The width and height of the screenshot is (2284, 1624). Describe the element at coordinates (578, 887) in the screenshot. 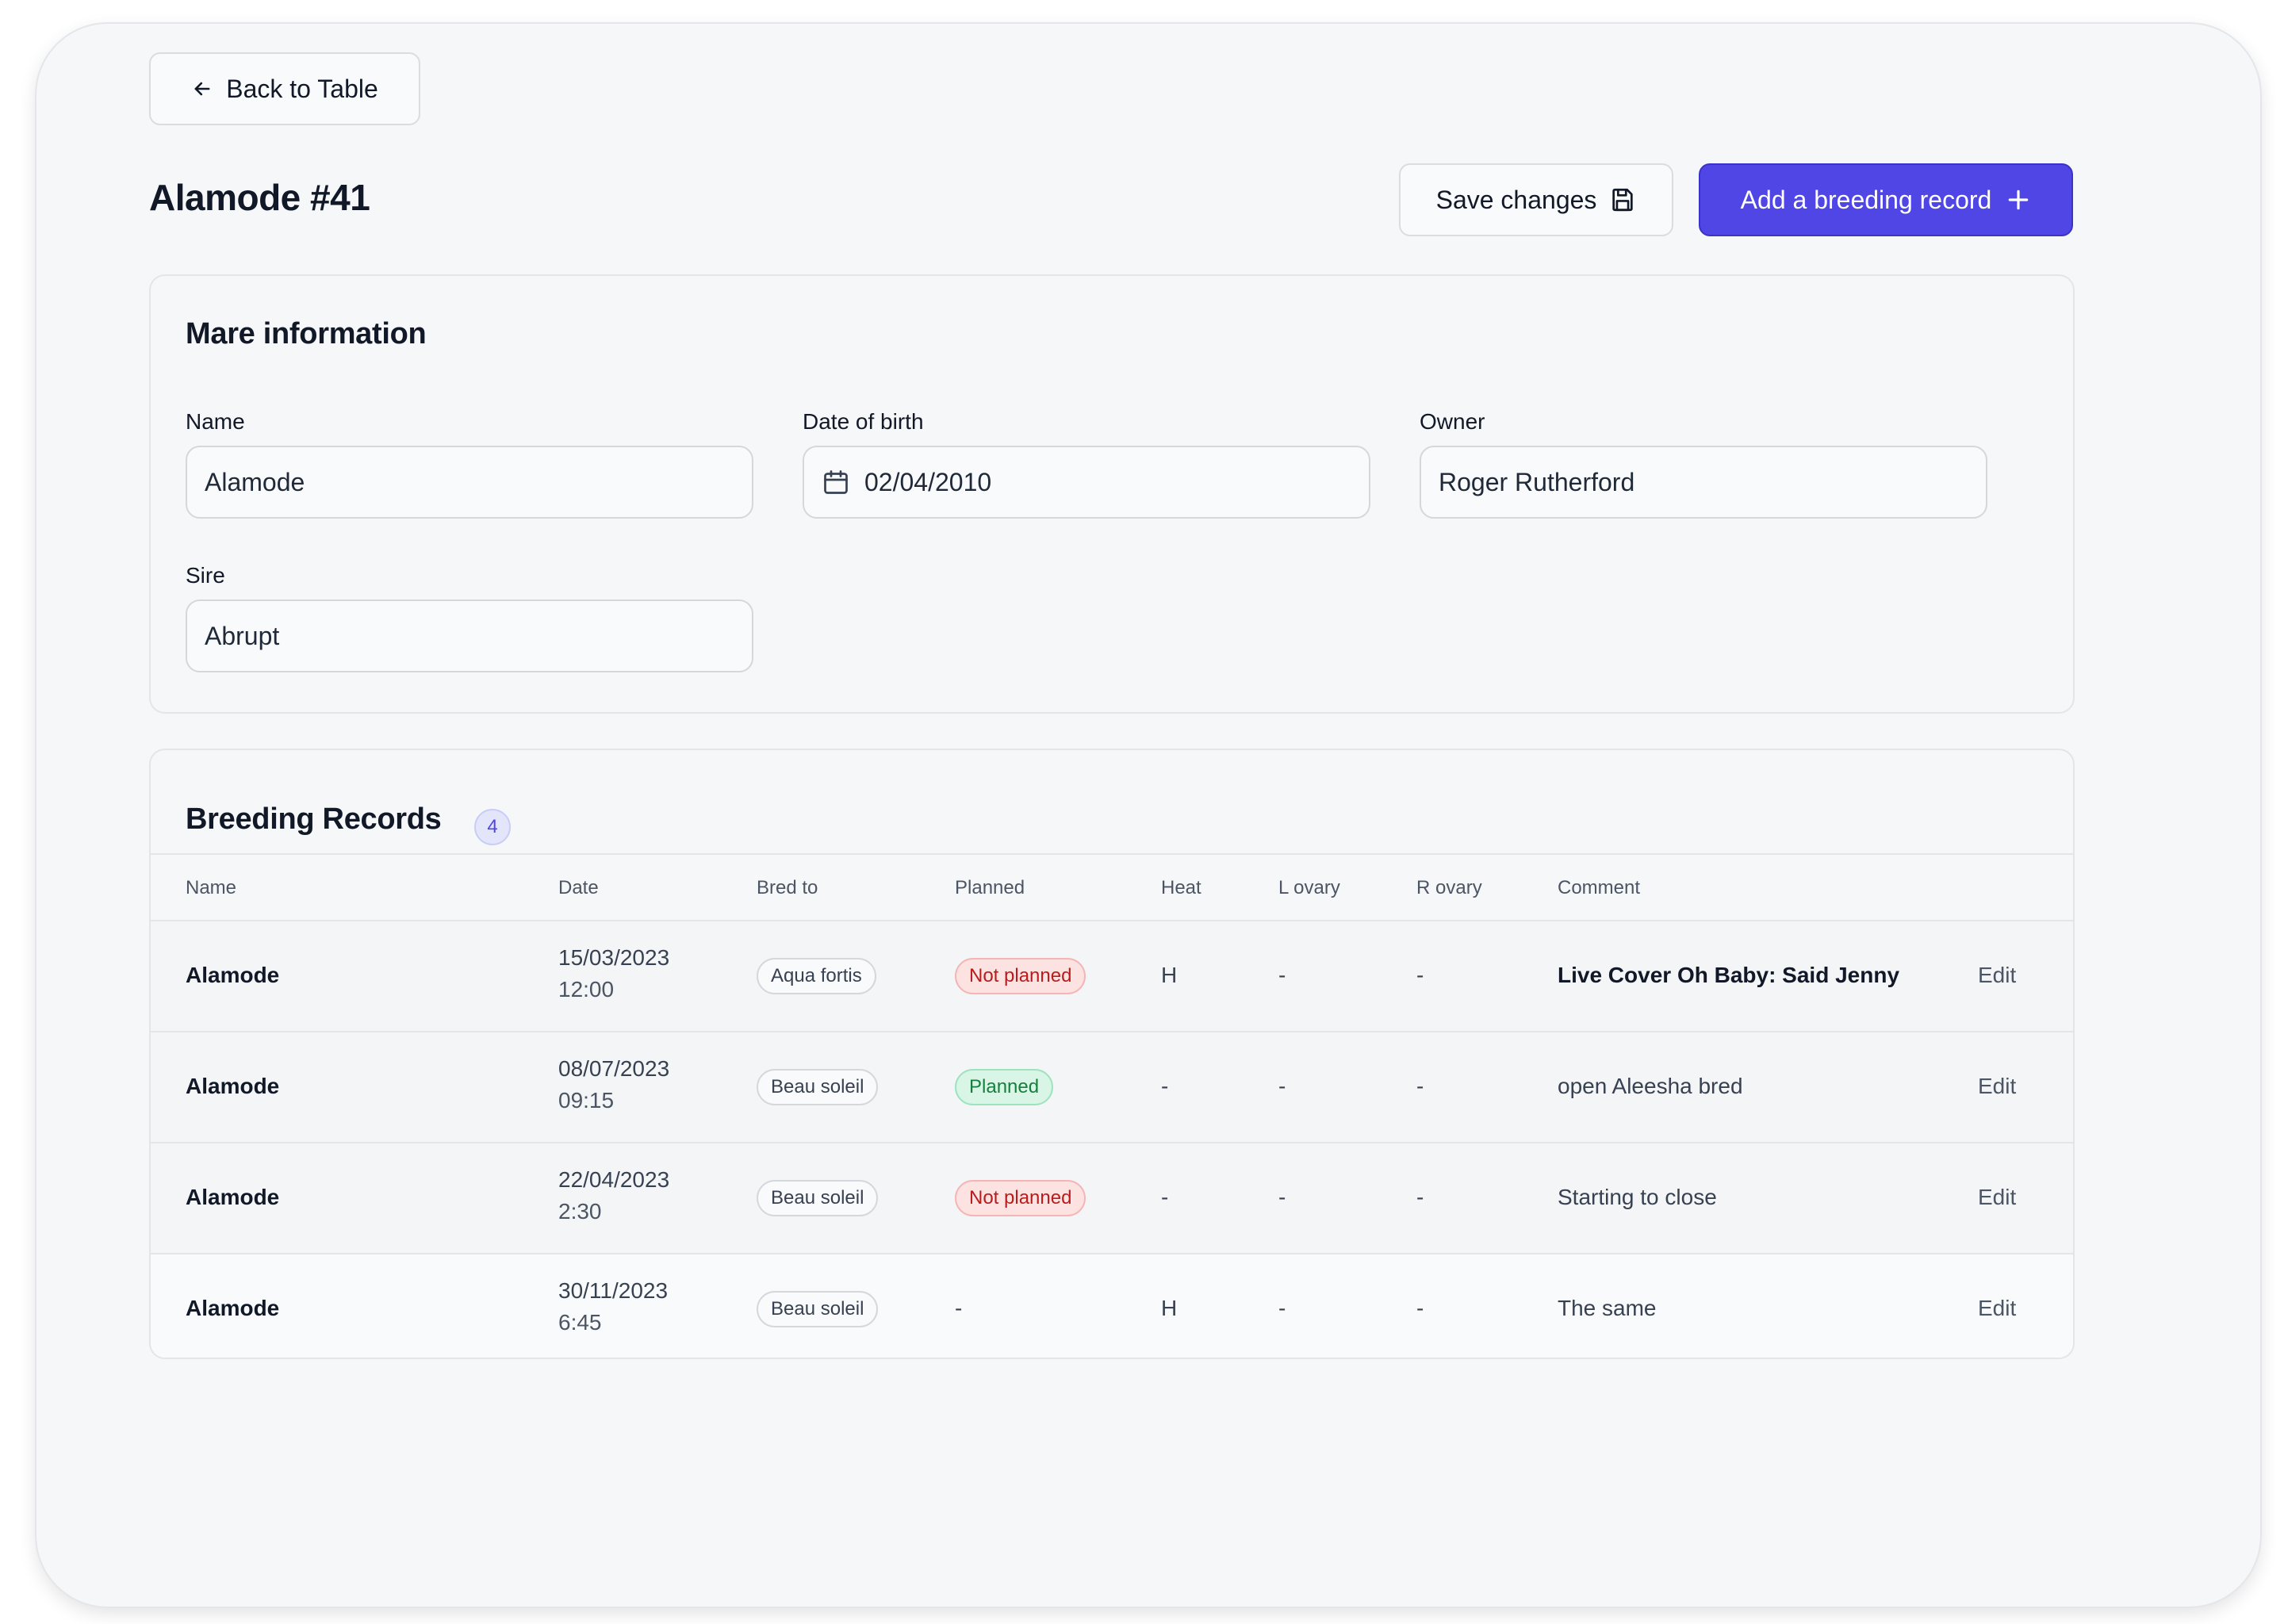

I see `column-header-date: Date` at that location.